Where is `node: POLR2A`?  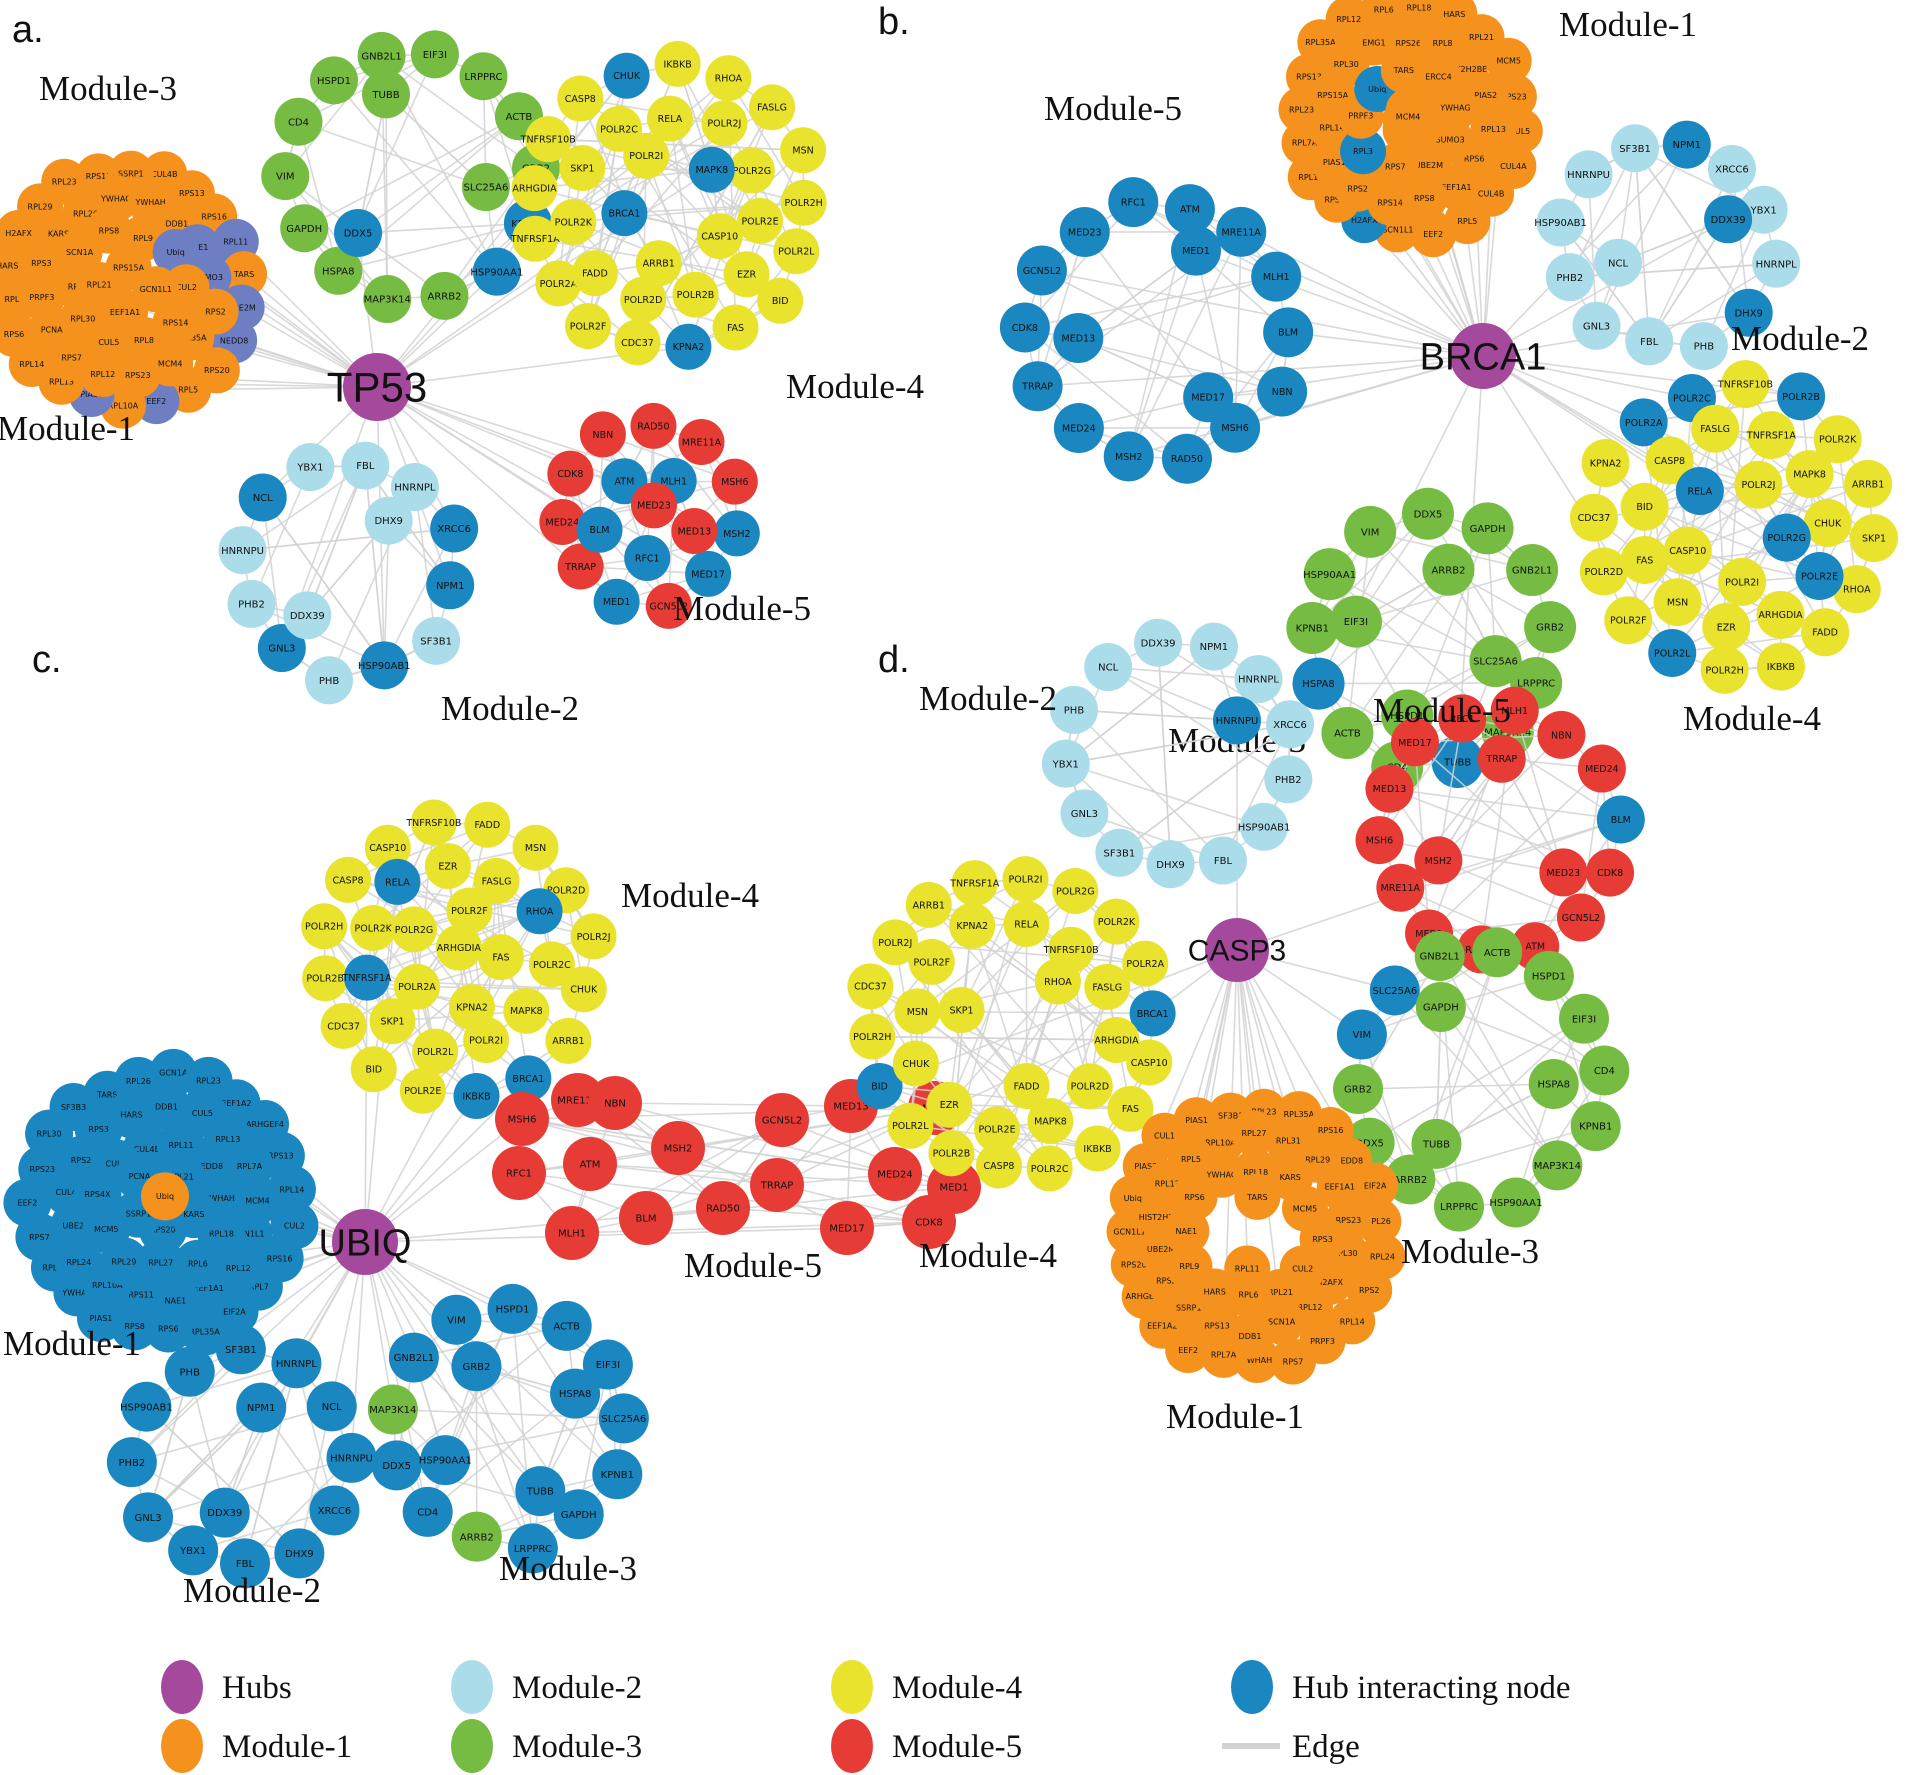 node: POLR2A is located at coordinates (1643, 422).